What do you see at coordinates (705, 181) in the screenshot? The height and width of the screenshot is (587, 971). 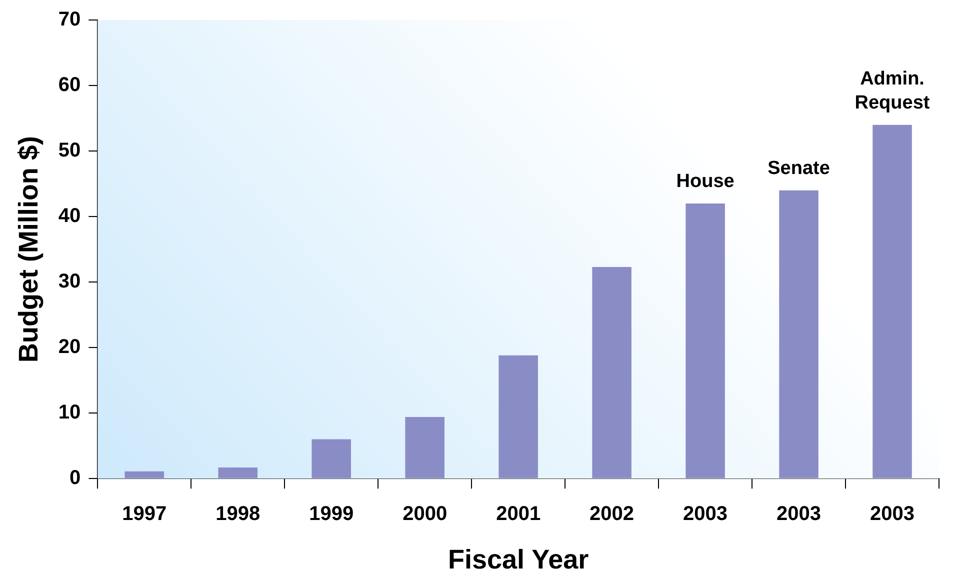 I see `annotation: House` at bounding box center [705, 181].